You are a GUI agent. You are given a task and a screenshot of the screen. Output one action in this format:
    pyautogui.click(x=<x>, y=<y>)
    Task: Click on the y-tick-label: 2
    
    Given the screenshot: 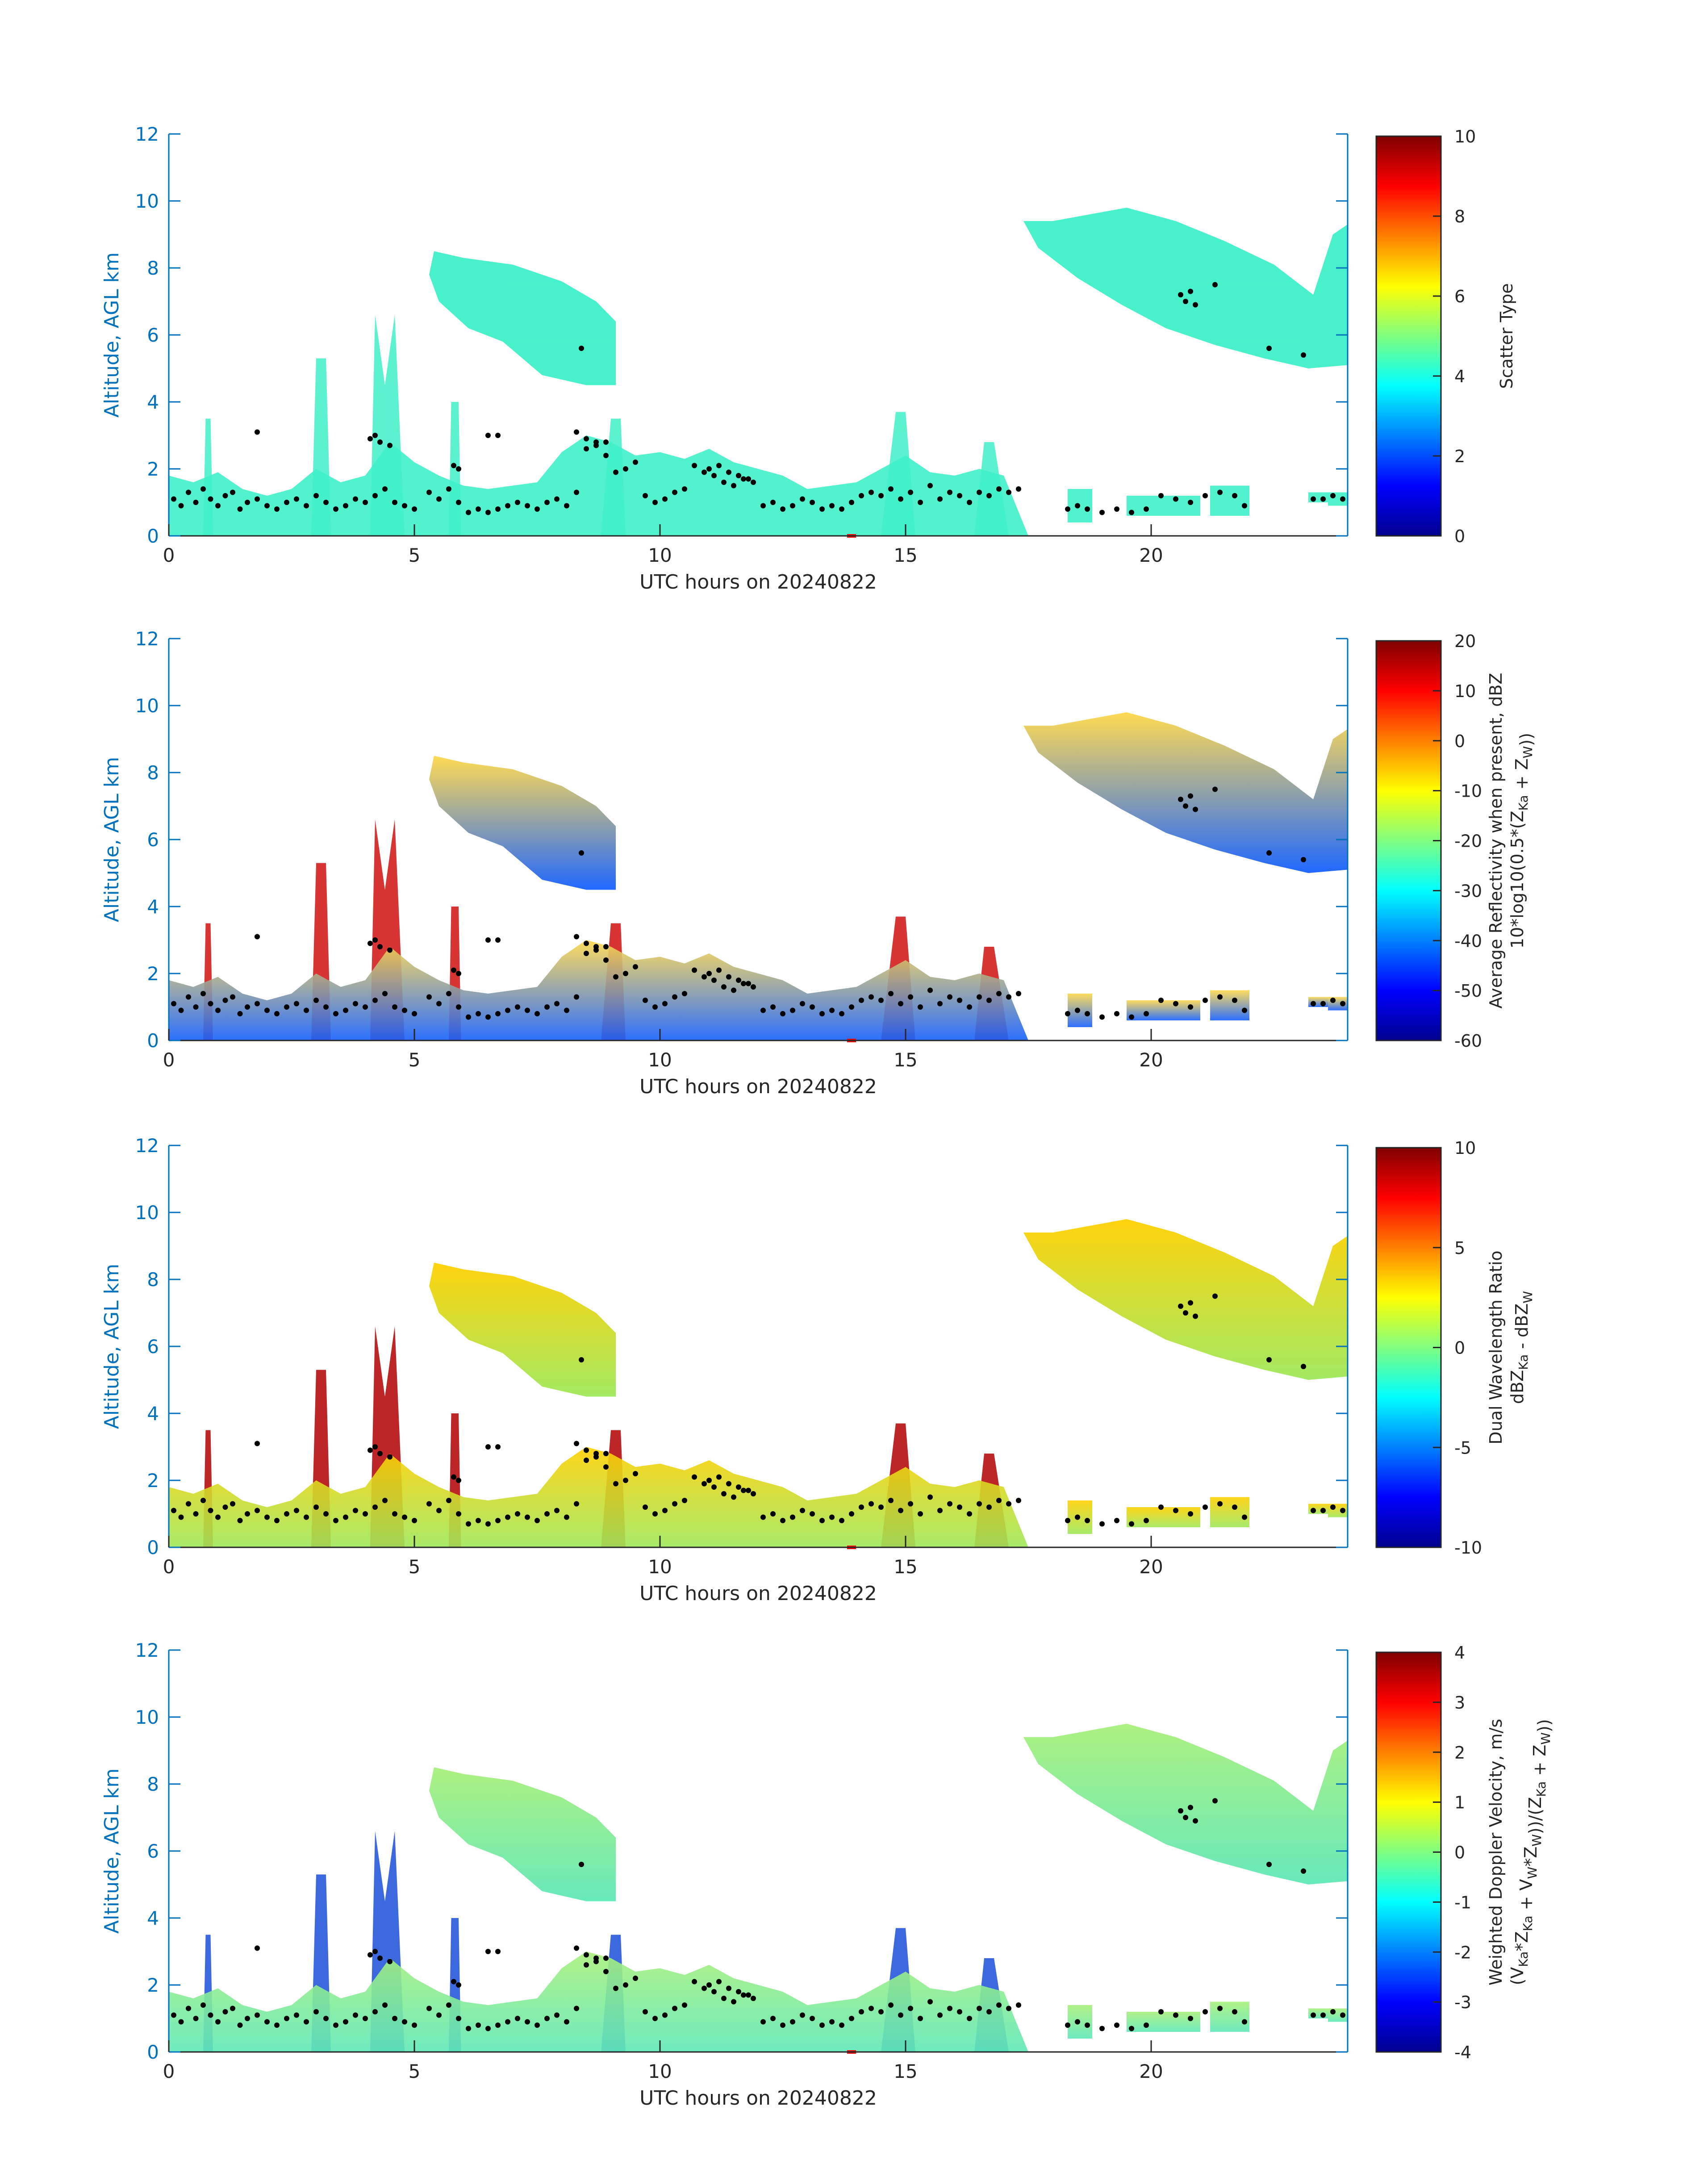 What is the action you would take?
    pyautogui.click(x=153, y=974)
    